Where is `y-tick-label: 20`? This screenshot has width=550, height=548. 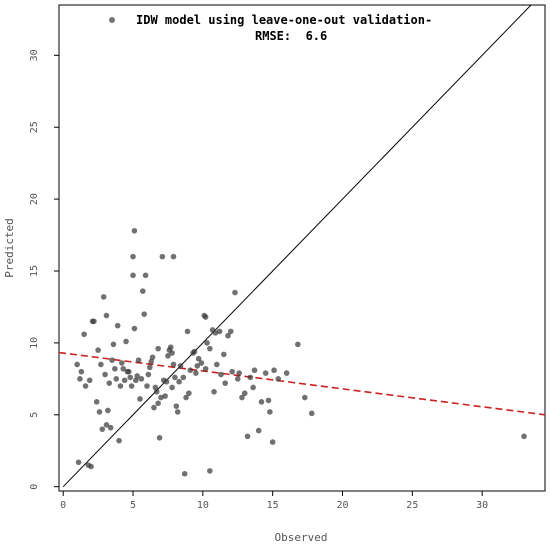
y-tick-label: 20 is located at coordinates (34, 199).